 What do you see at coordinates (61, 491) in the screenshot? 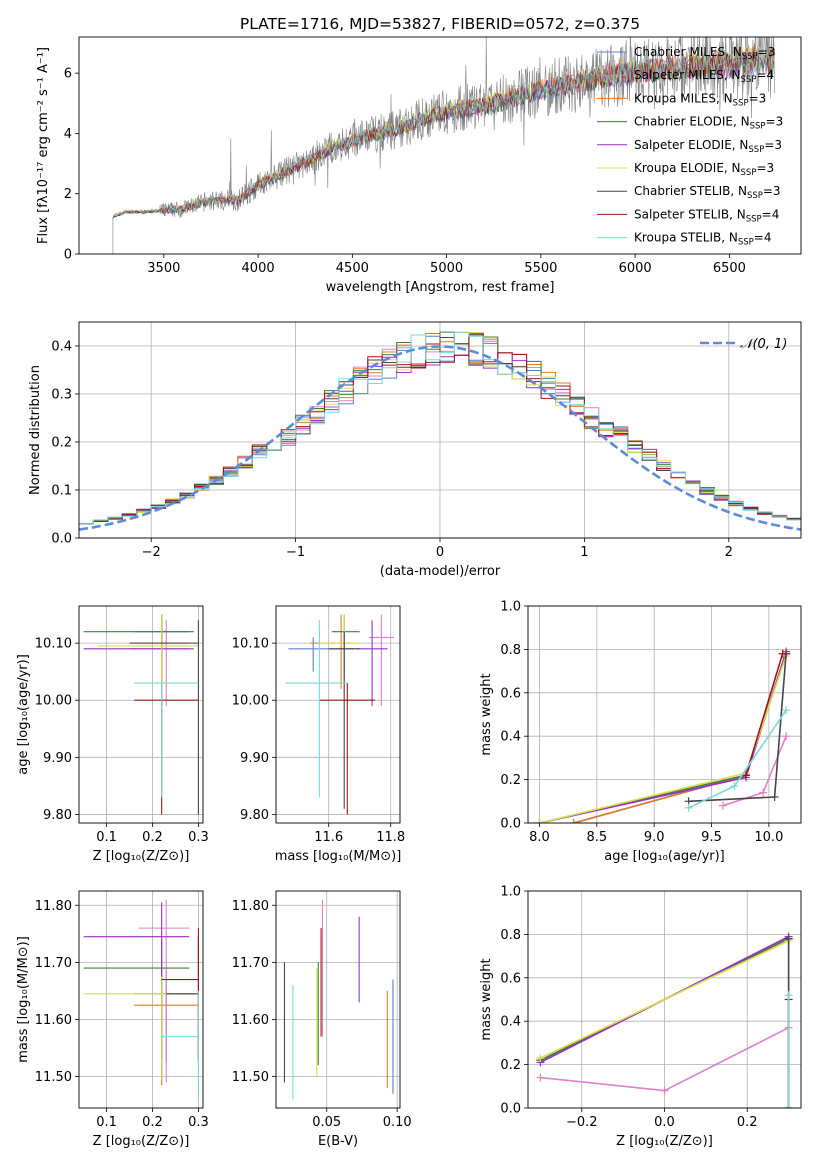
I see `y-tick-label: 0.1` at bounding box center [61, 491].